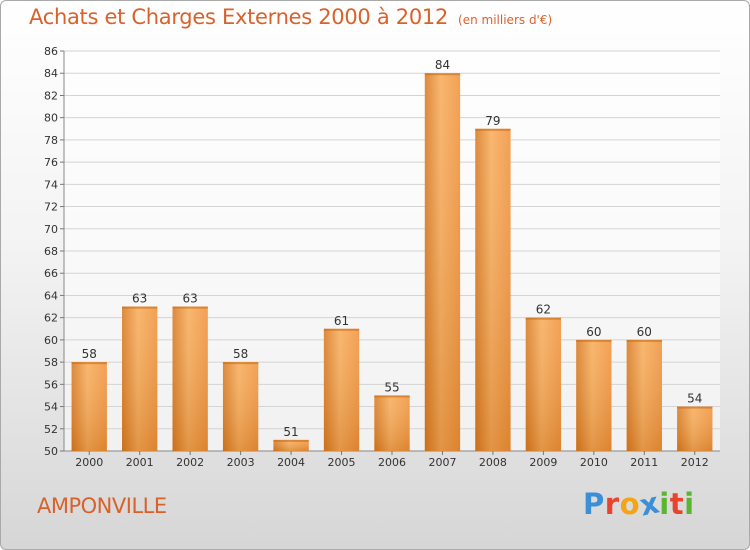 The height and width of the screenshot is (550, 750). Describe the element at coordinates (102, 506) in the screenshot. I see `commune-name: AMPONVILLE` at that location.